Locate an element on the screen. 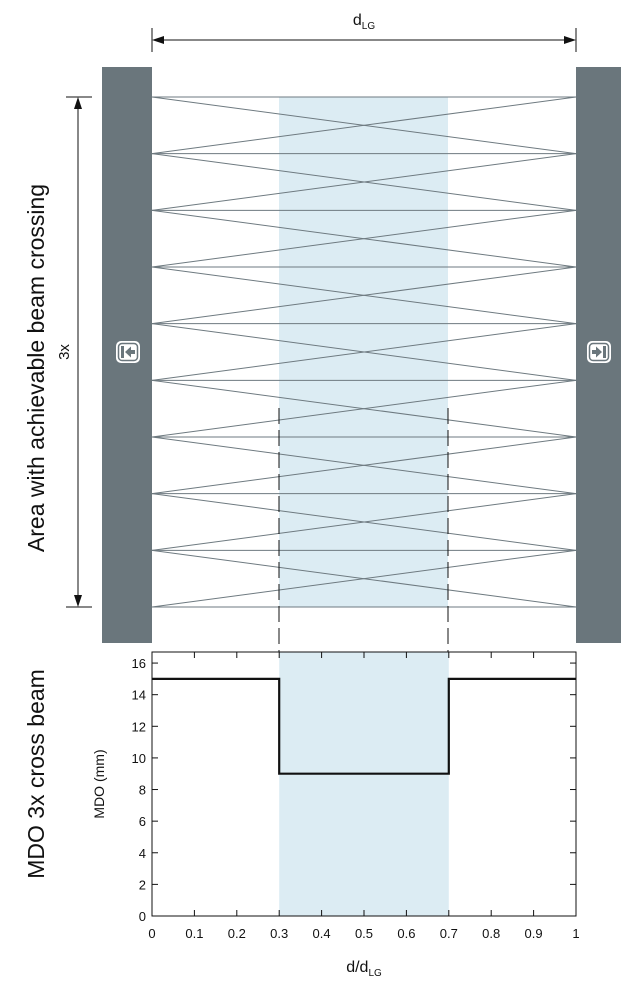 The width and height of the screenshot is (621, 983). x-tick-label: 0.9 is located at coordinates (534, 933).